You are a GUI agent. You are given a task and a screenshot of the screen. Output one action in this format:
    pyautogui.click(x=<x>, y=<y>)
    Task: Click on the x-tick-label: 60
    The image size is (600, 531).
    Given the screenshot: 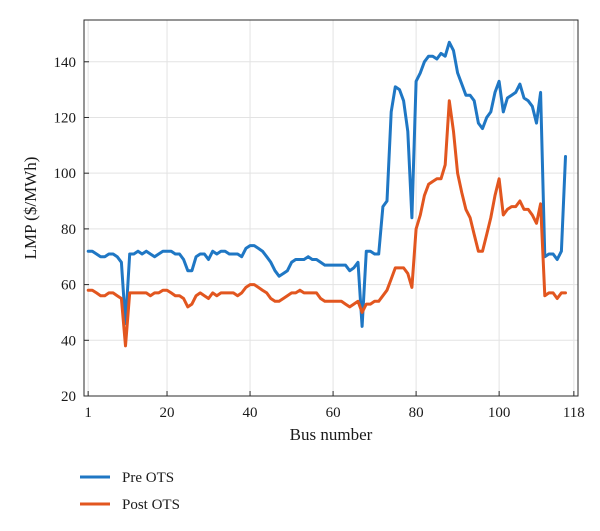 What is the action you would take?
    pyautogui.click(x=333, y=413)
    